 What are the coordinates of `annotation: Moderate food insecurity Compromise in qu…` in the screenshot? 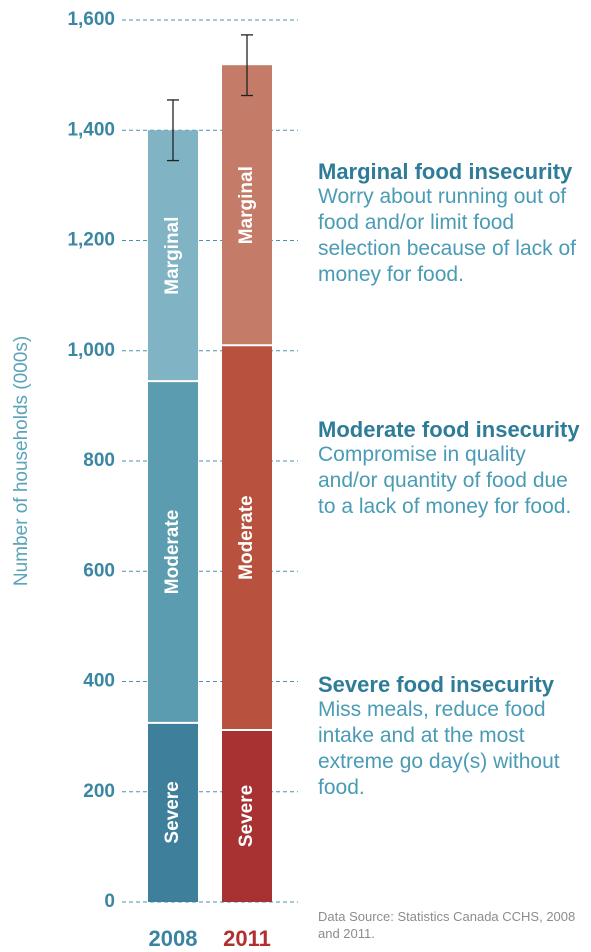 It's located at (454, 469).